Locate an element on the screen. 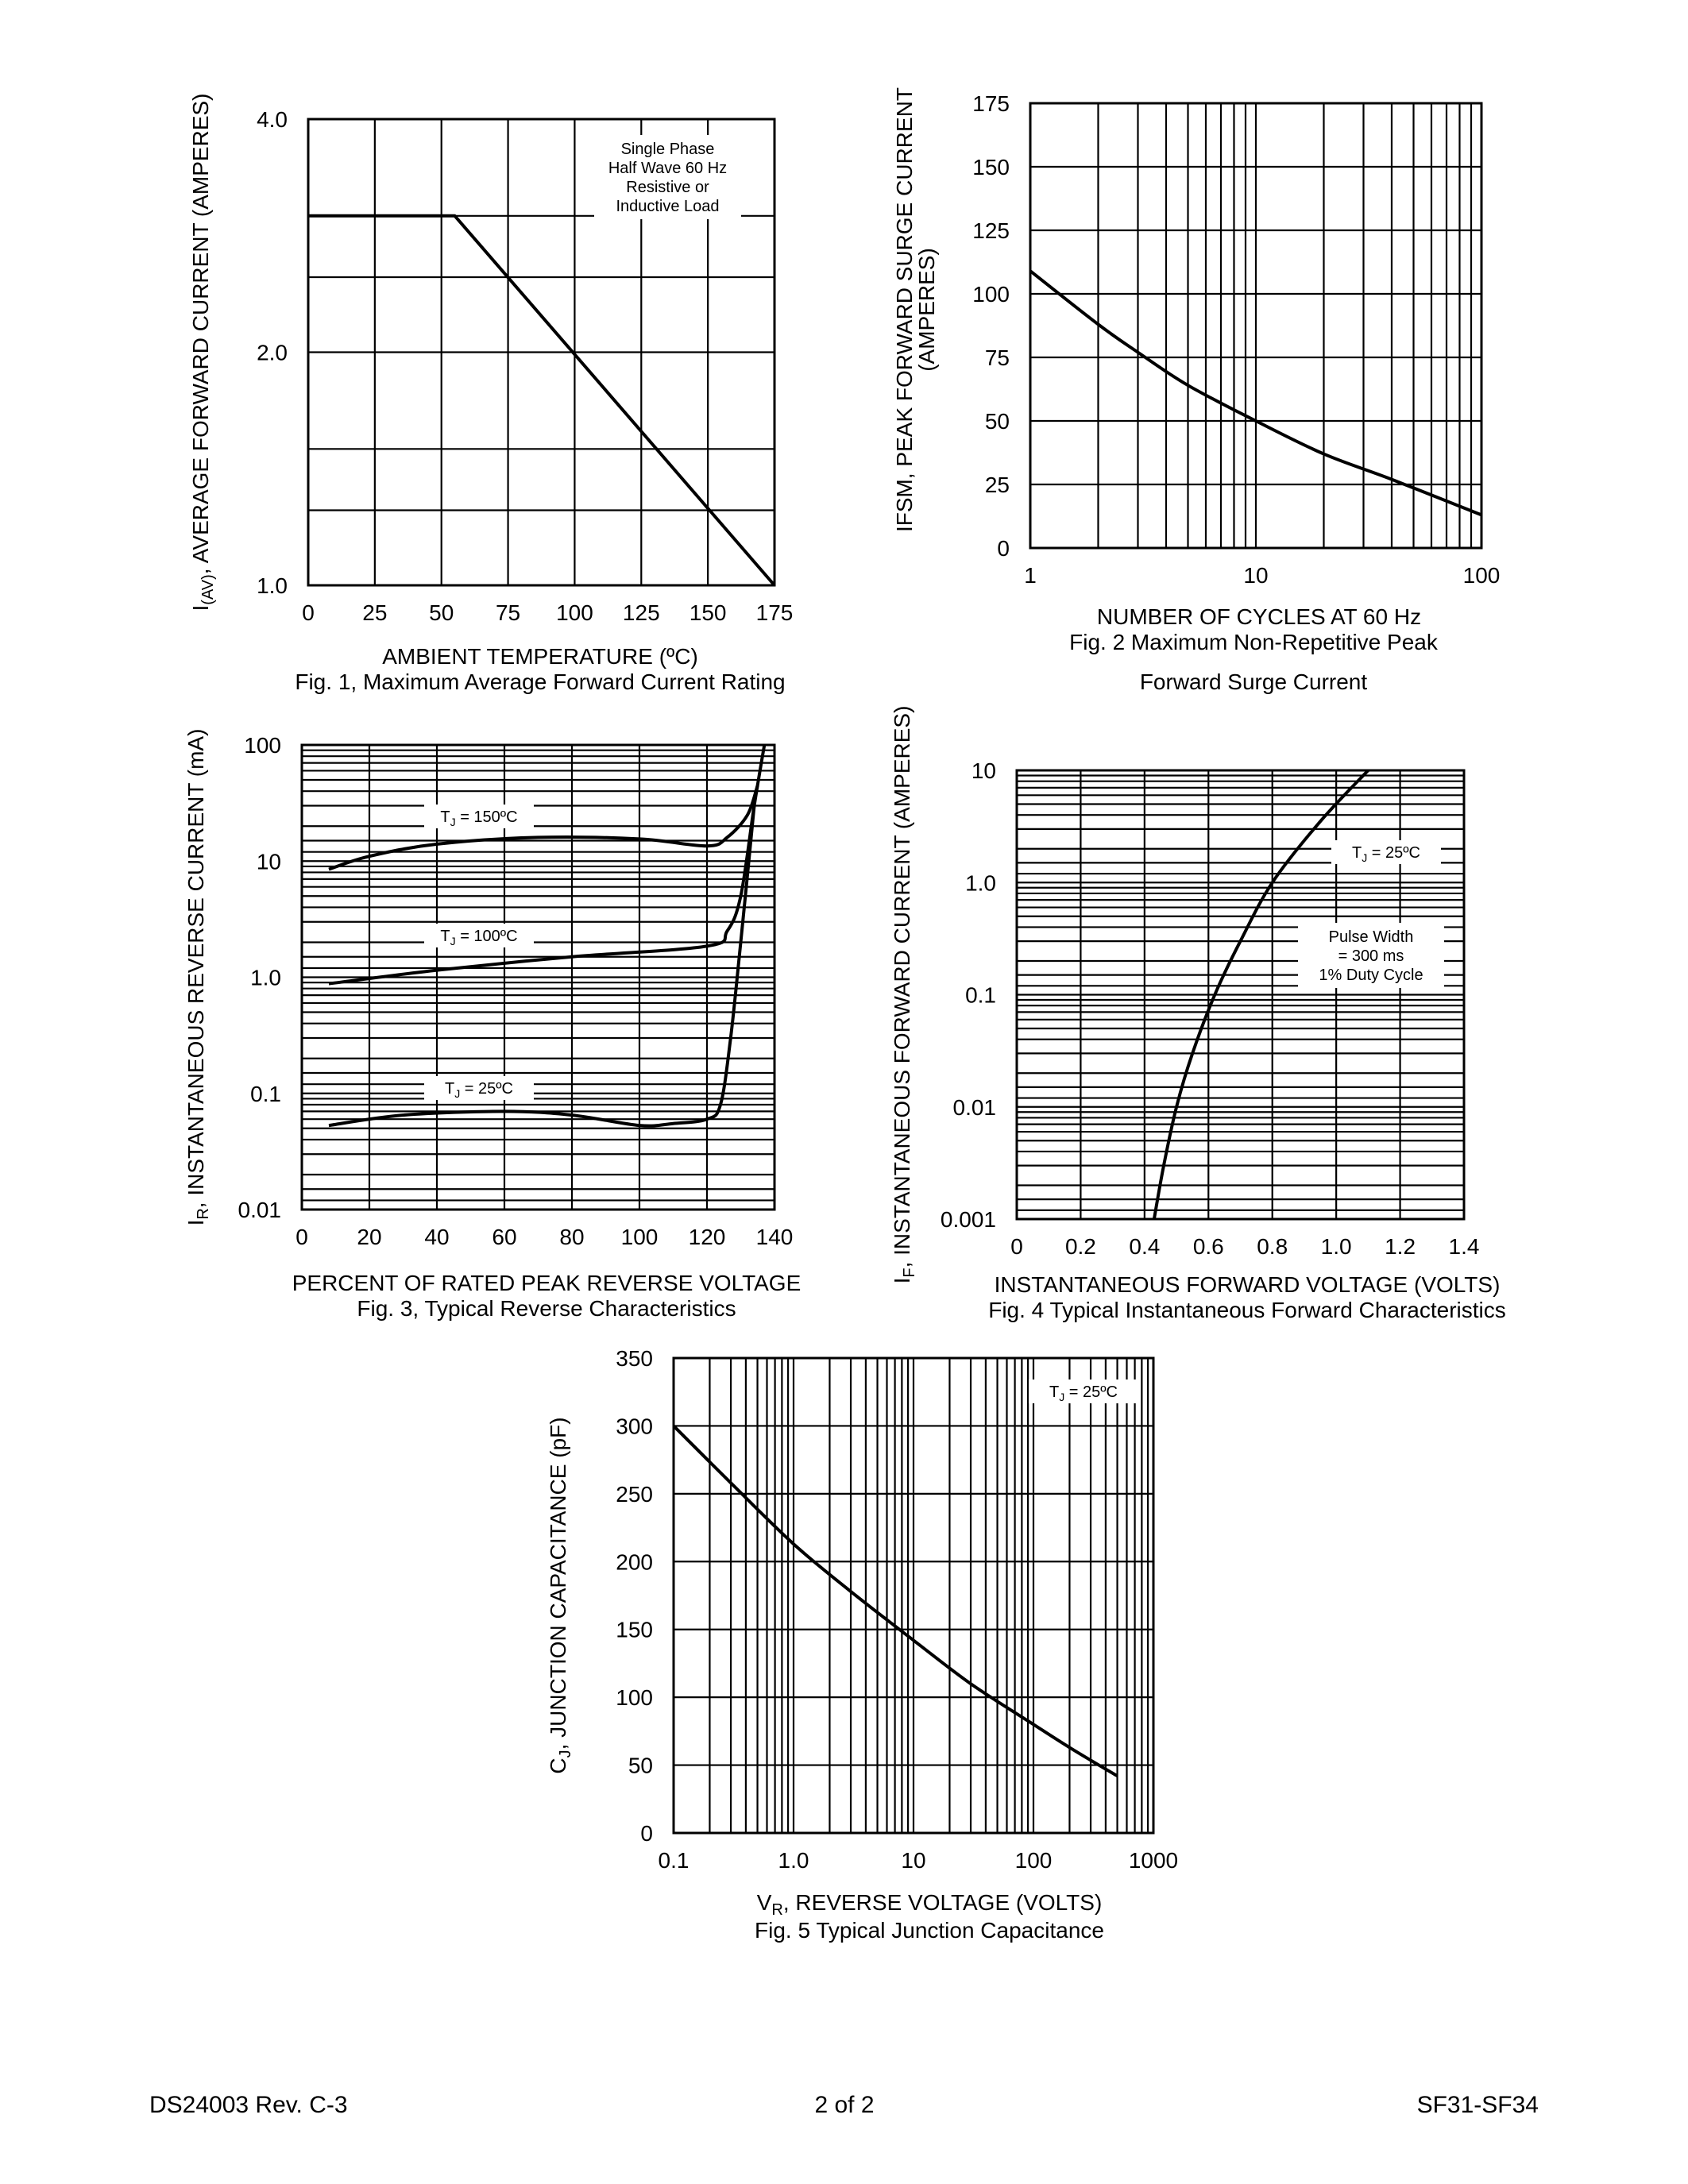  fig1-x-axis-label: AMBIENT TEMPERATURE (ºC) is located at coordinates (540, 656).